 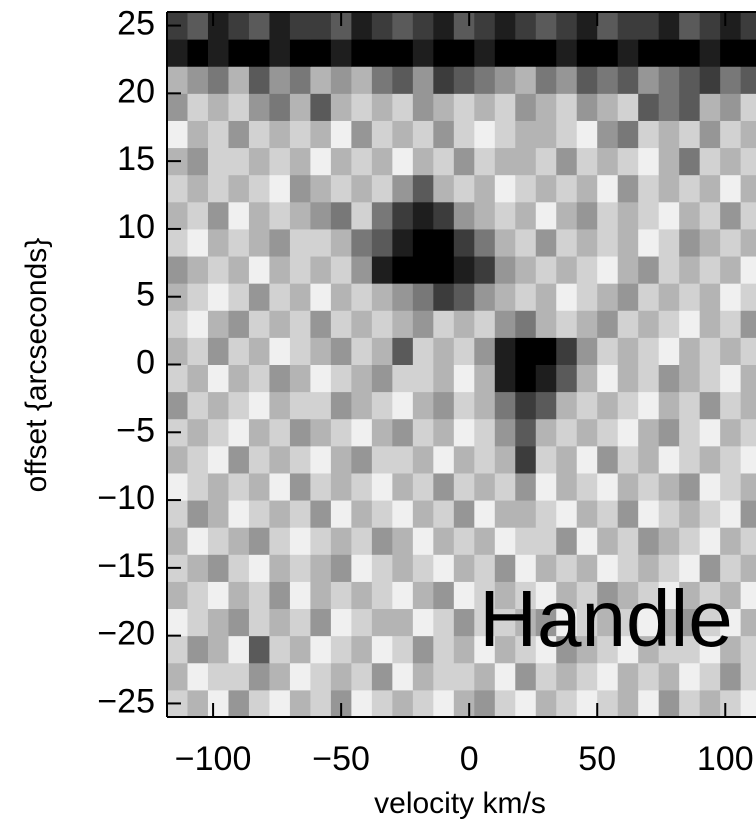 What do you see at coordinates (725, 759) in the screenshot?
I see `x-tick-label: 100` at bounding box center [725, 759].